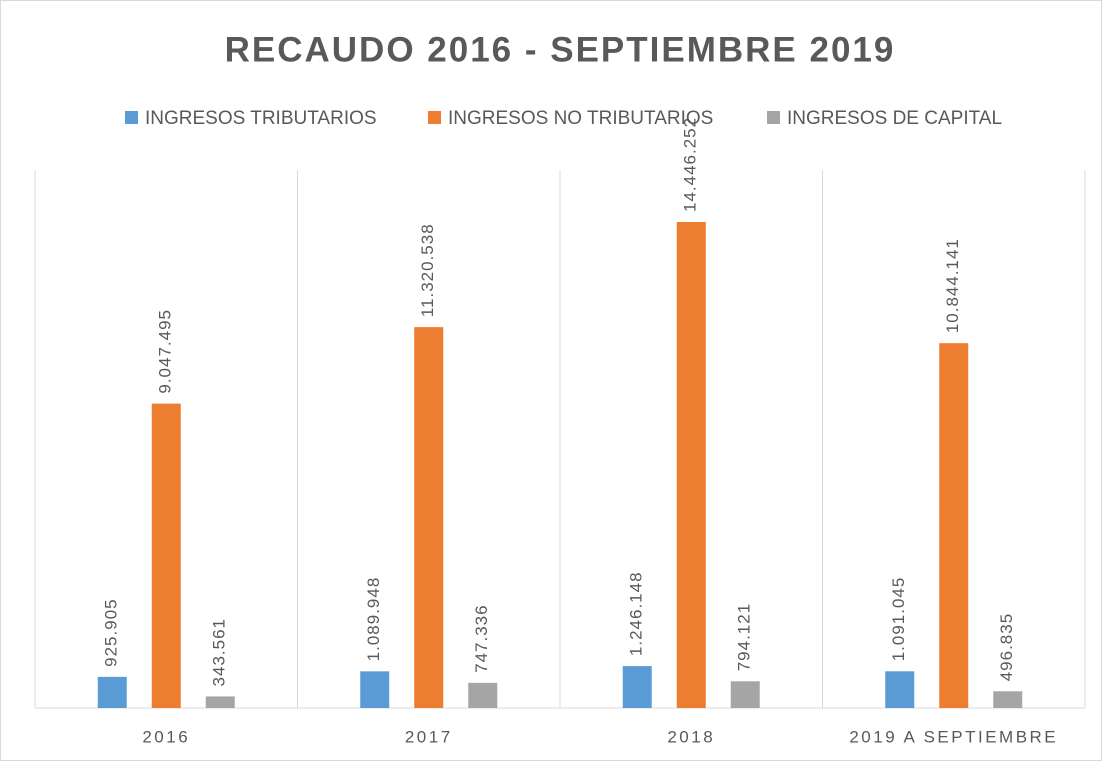 The image size is (1102, 761). Describe the element at coordinates (691, 736) in the screenshot. I see `x-tick-label: 2018` at that location.